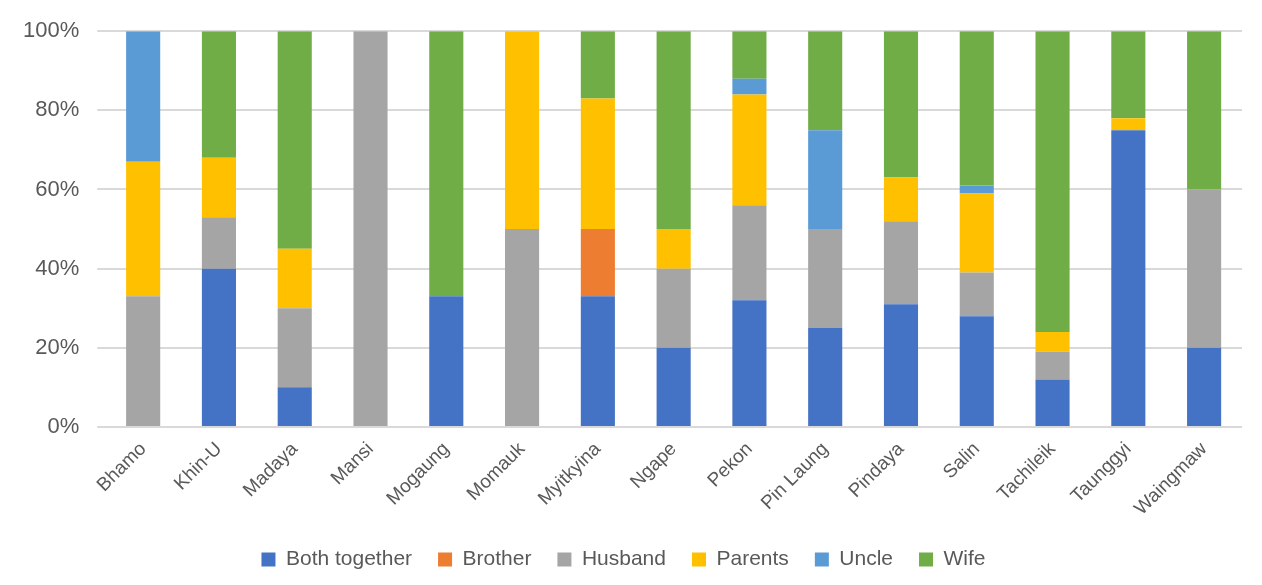 Image resolution: width=1262 pixels, height=585 pixels. I want to click on y-tick-label: 60%, so click(57, 188).